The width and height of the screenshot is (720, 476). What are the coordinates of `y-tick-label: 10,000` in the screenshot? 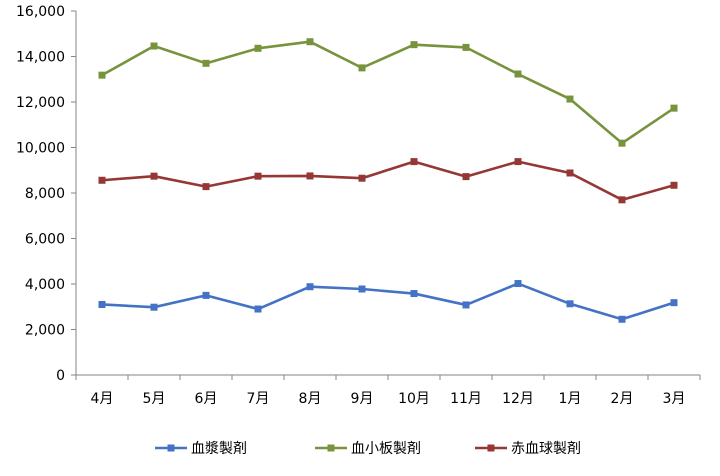 It's located at (40, 149).